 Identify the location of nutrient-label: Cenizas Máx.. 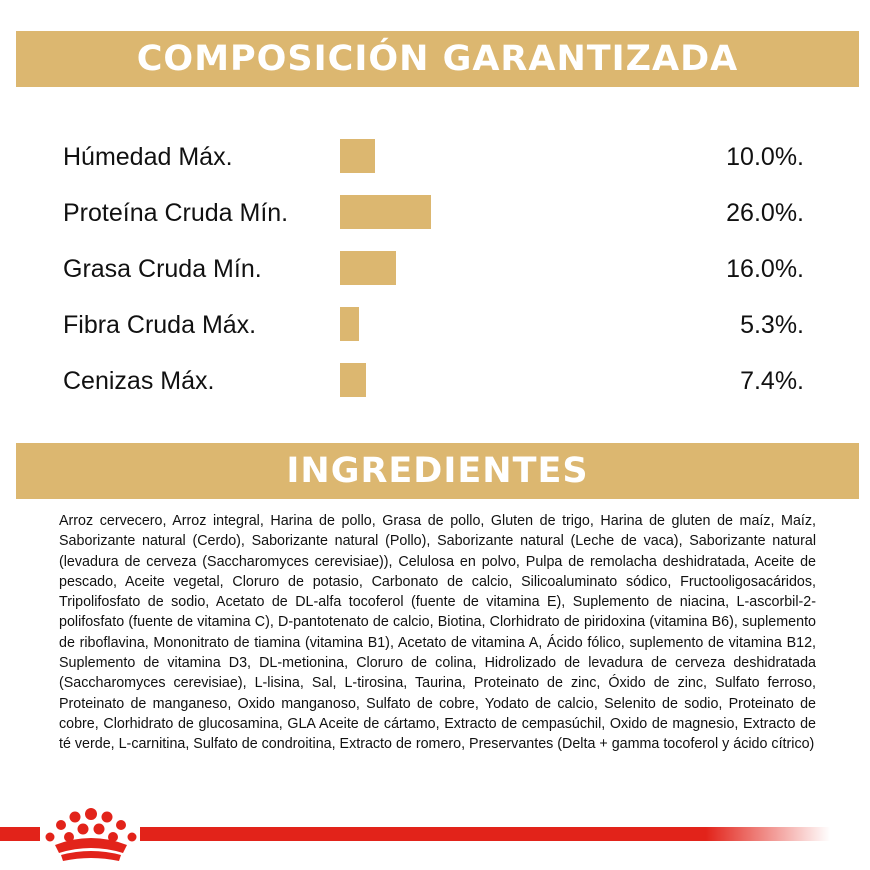
(139, 381).